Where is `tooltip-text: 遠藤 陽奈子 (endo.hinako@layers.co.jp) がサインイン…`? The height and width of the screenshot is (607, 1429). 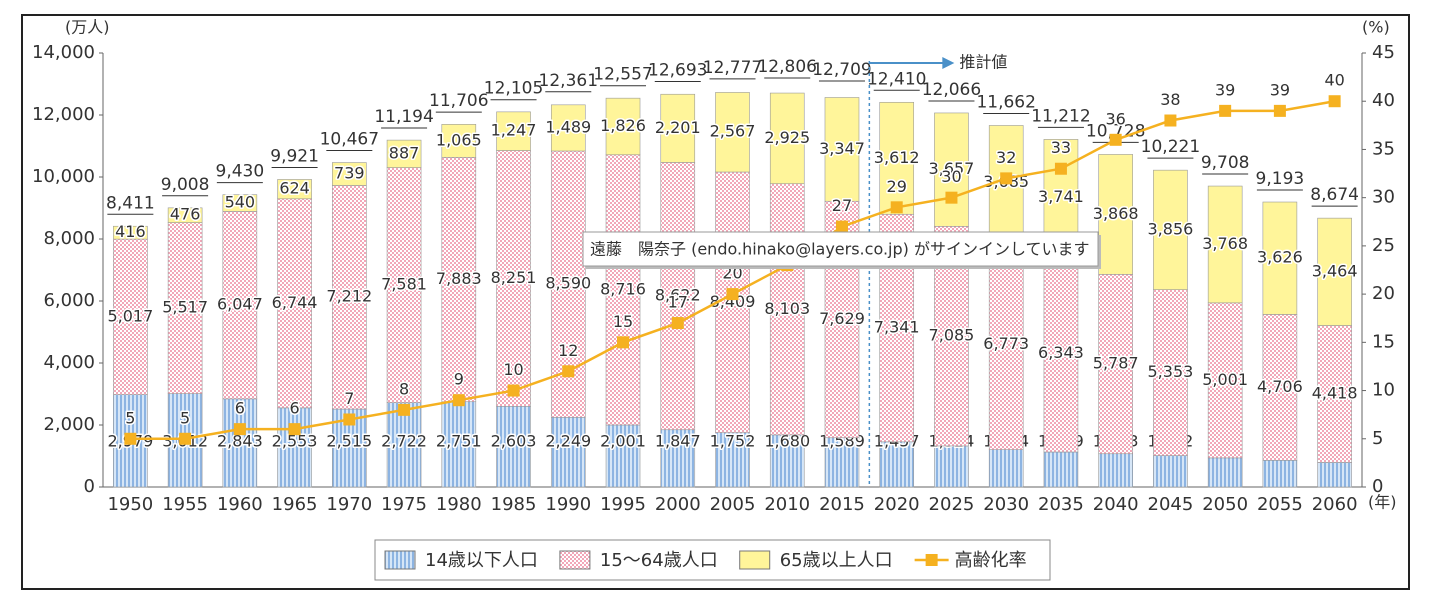 tooltip-text: 遠藤 陽奈子 (endo.hinako@layers.co.jp) がサインイン… is located at coordinates (839, 249).